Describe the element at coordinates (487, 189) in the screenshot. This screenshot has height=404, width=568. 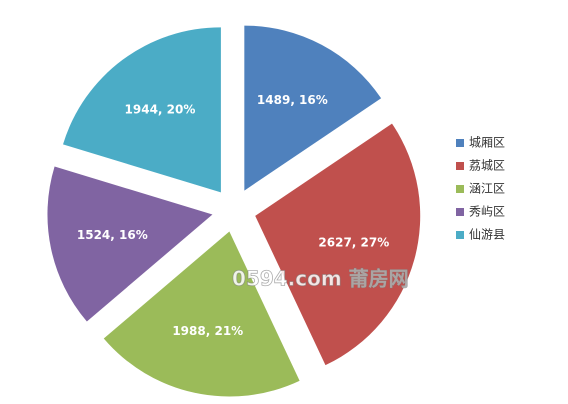
I see `legend-label: 涵江区` at that location.